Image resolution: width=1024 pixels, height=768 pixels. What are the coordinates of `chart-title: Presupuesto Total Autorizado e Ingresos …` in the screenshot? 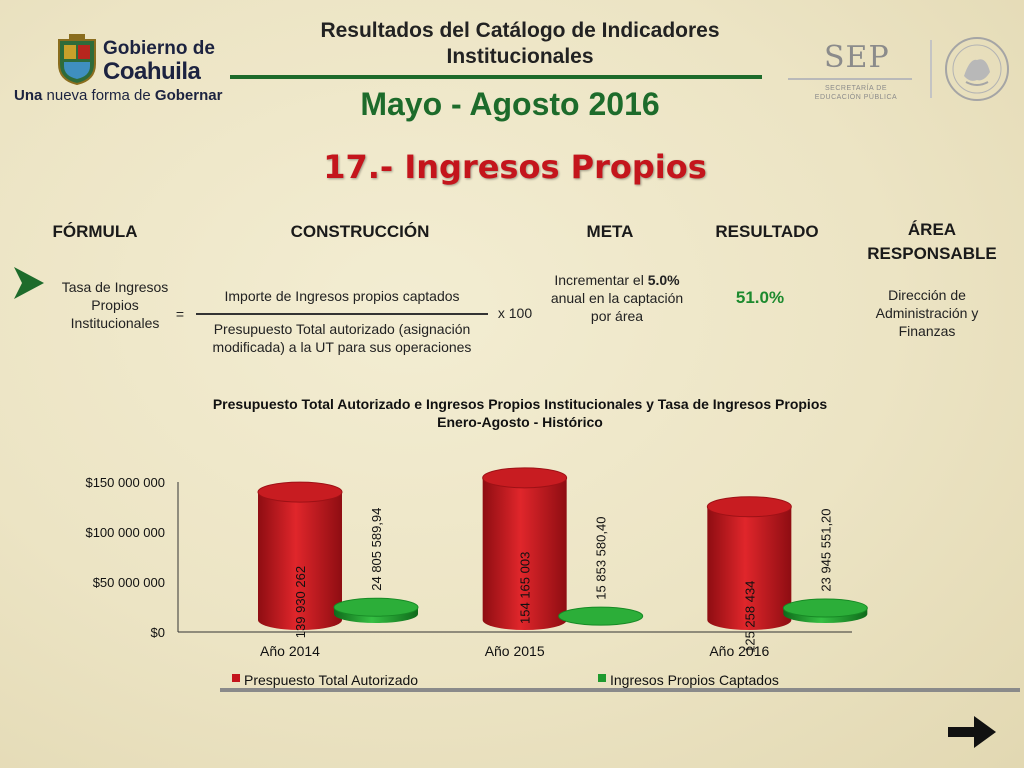 It's located at (520, 413).